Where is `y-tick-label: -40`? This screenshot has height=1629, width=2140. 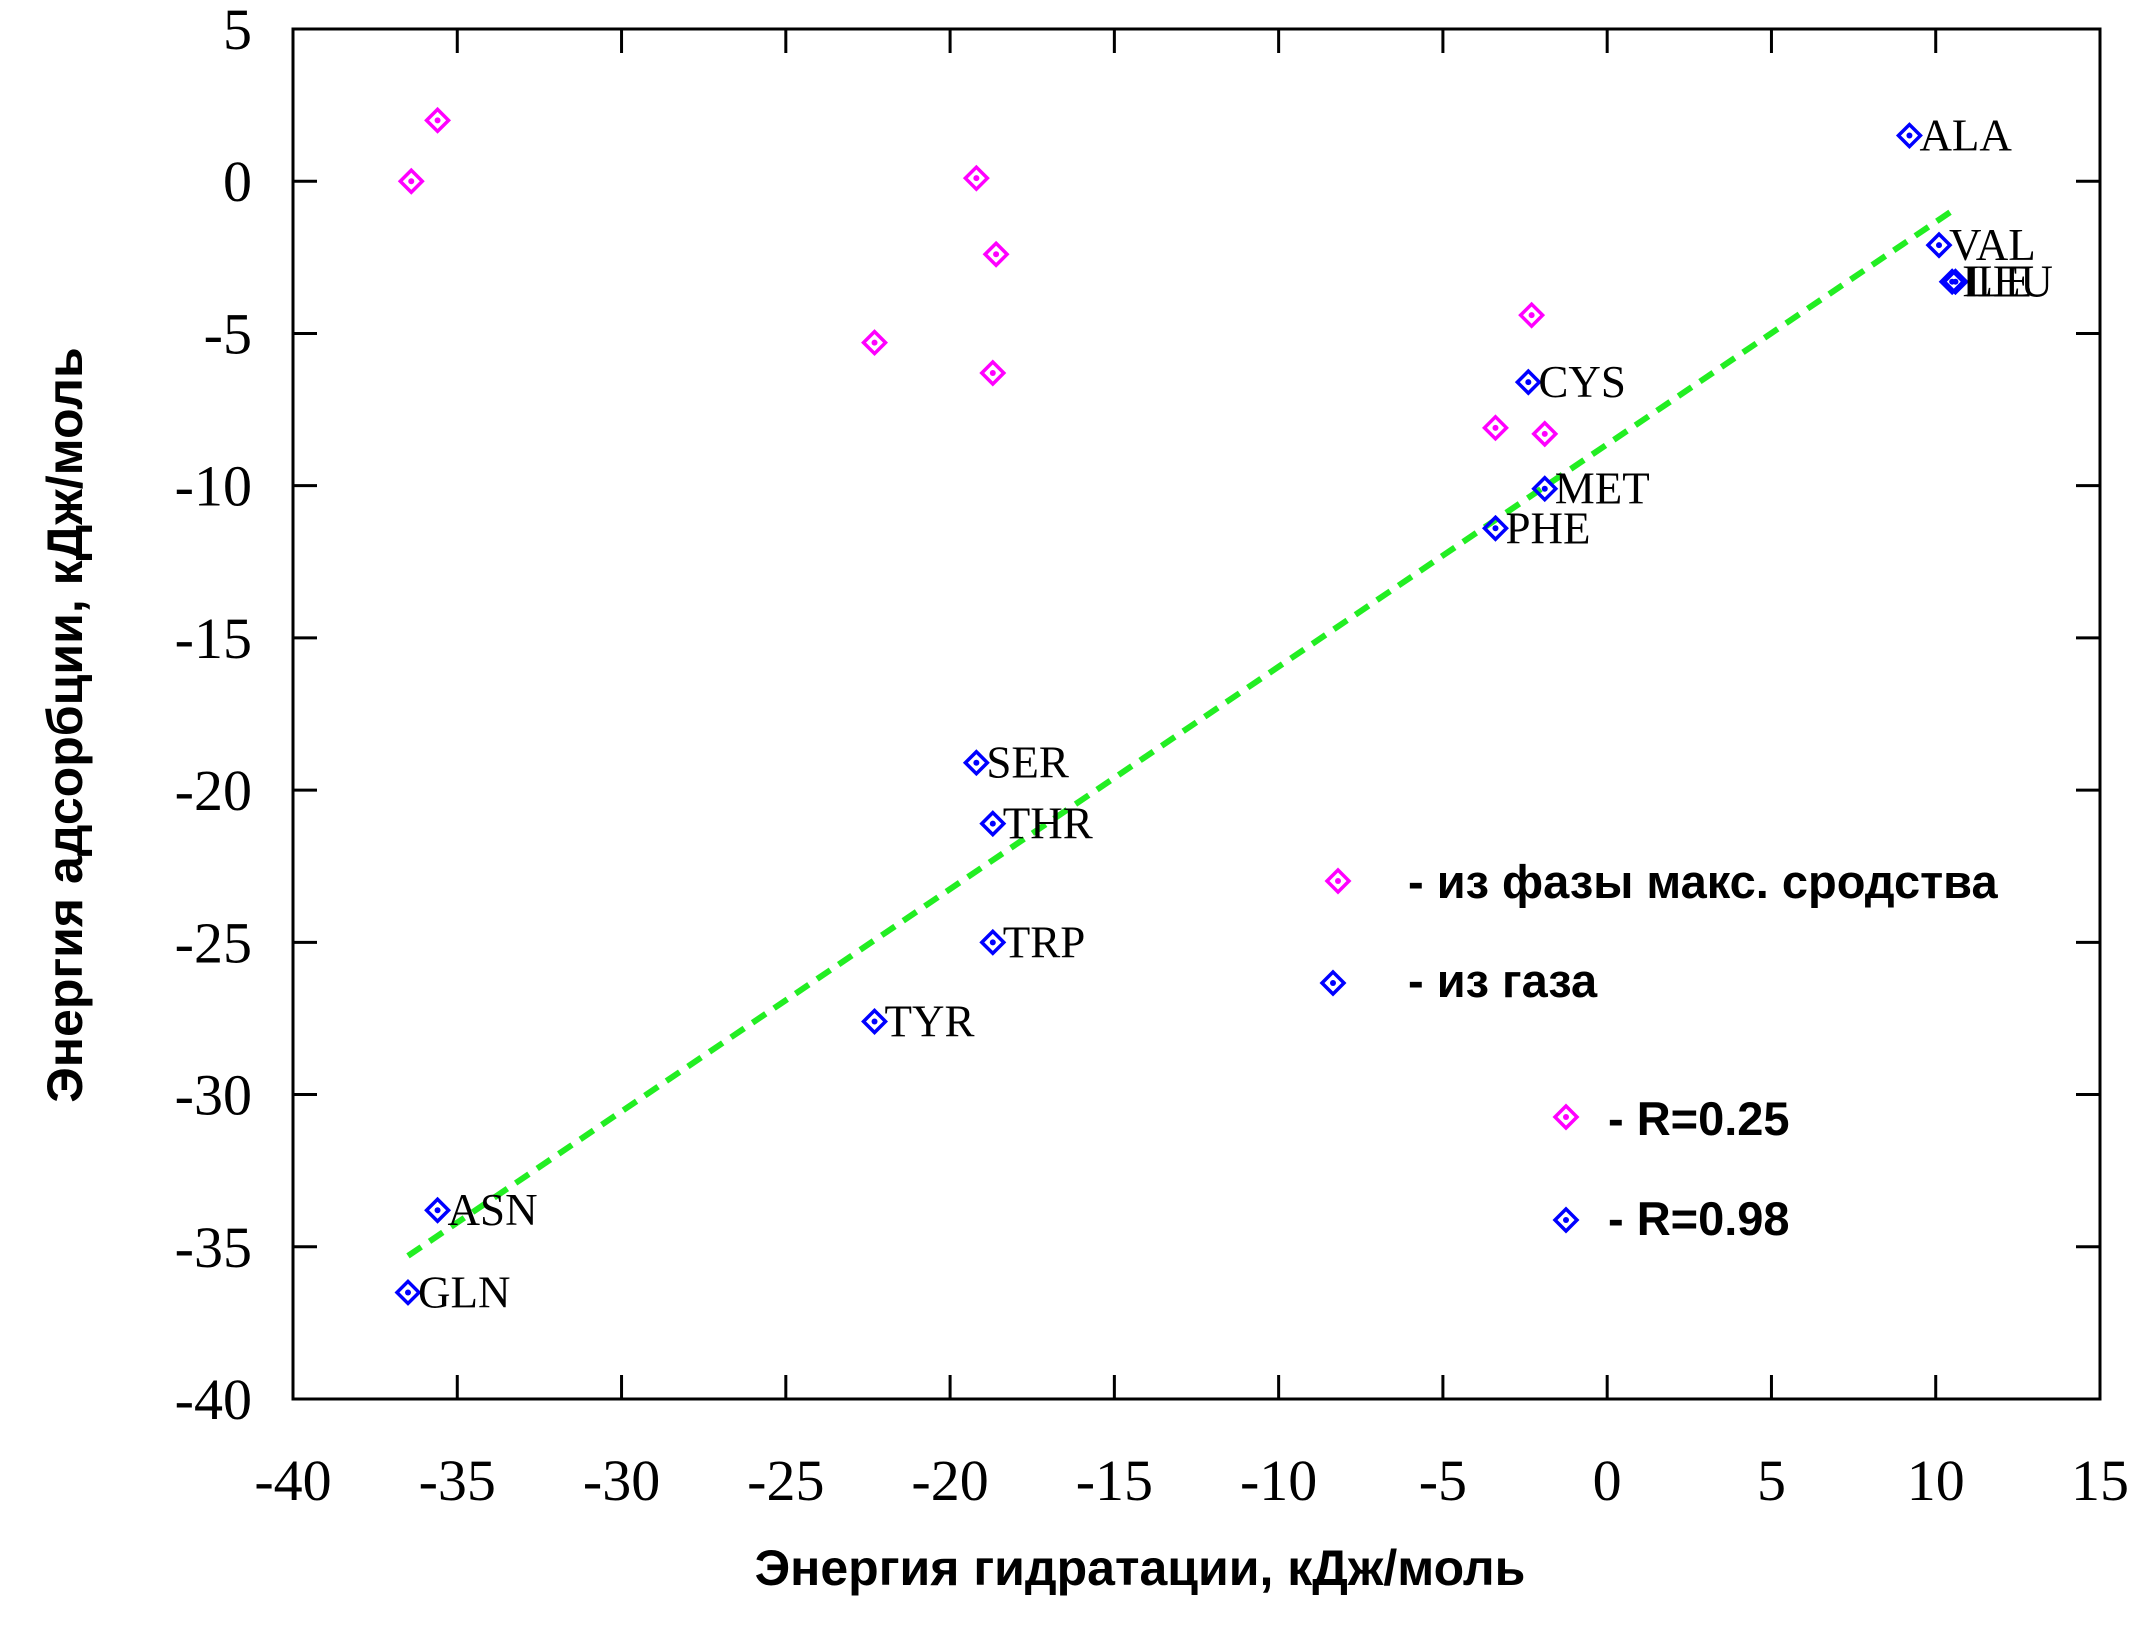 y-tick-label: -40 is located at coordinates (213, 1399).